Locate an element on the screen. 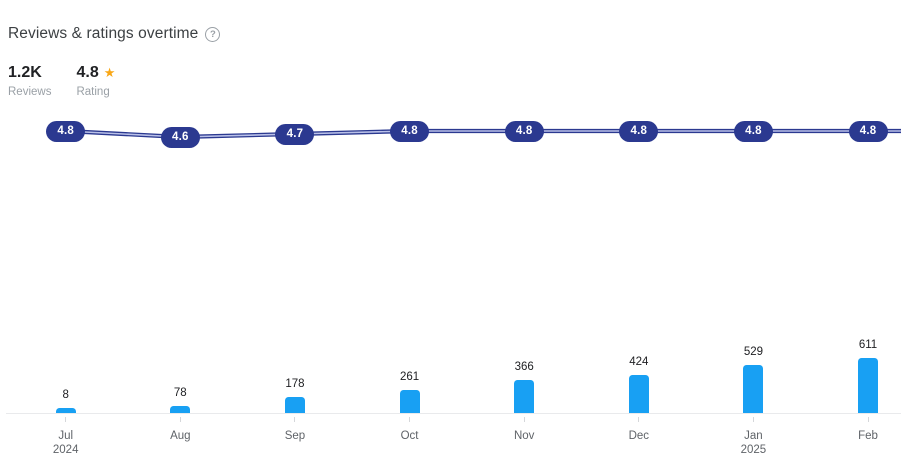 The height and width of the screenshot is (469, 901). reviews-count: 1.2K is located at coordinates (25, 72).